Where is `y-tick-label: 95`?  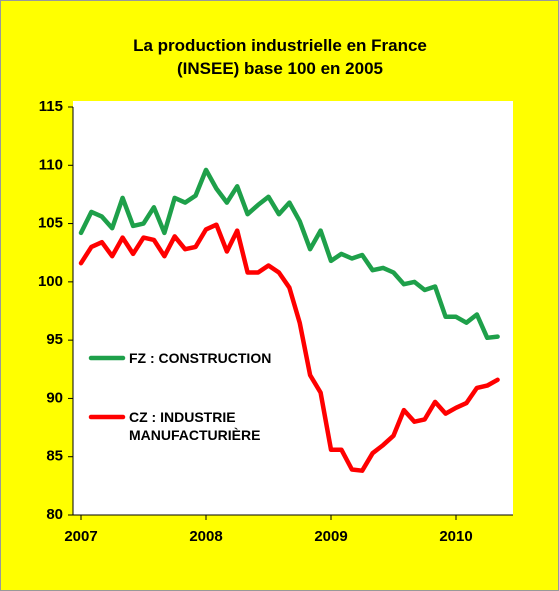 y-tick-label: 95 is located at coordinates (54, 339).